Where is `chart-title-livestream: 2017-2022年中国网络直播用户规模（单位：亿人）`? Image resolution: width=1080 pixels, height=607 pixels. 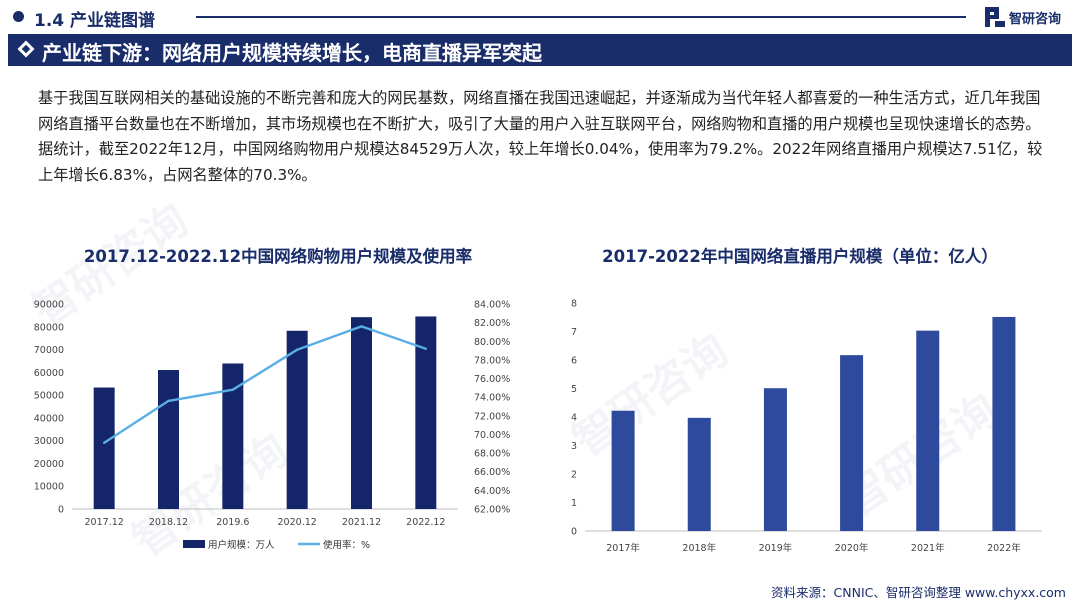
chart-title-livestream: 2017-2022年中国网络直播用户规模（单位：亿人） is located at coordinates (800, 256).